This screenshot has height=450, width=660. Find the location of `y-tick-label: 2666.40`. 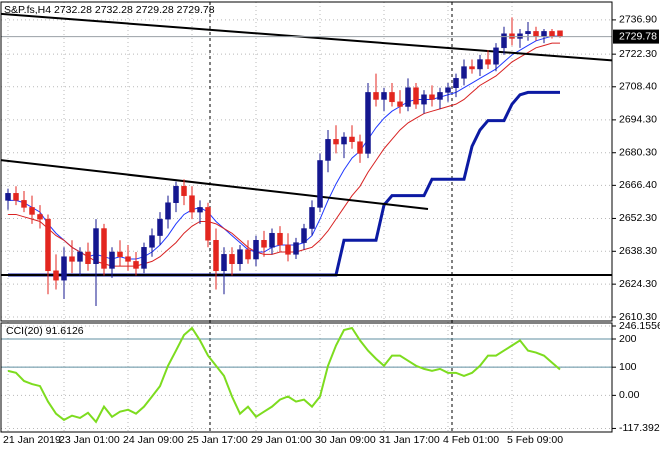

y-tick-label: 2666.40 is located at coordinates (638, 185).